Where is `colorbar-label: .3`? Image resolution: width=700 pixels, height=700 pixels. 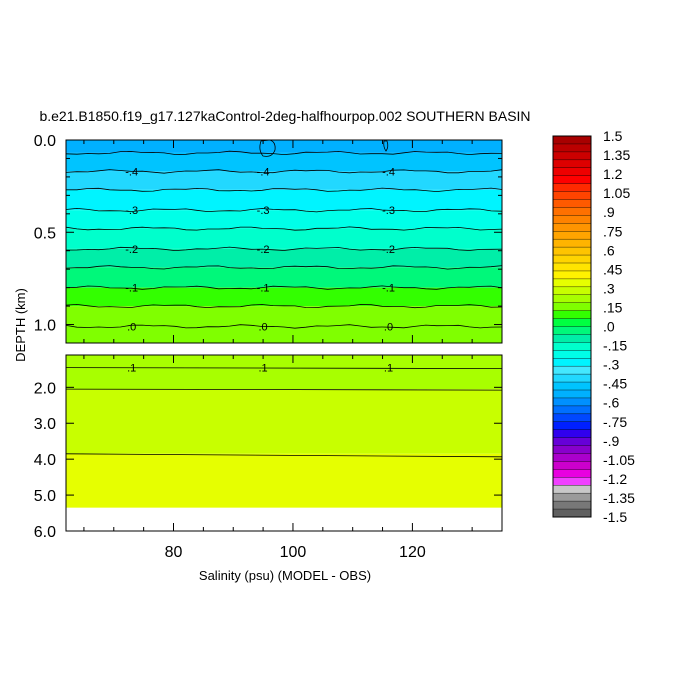 colorbar-label: .3 is located at coordinates (609, 288).